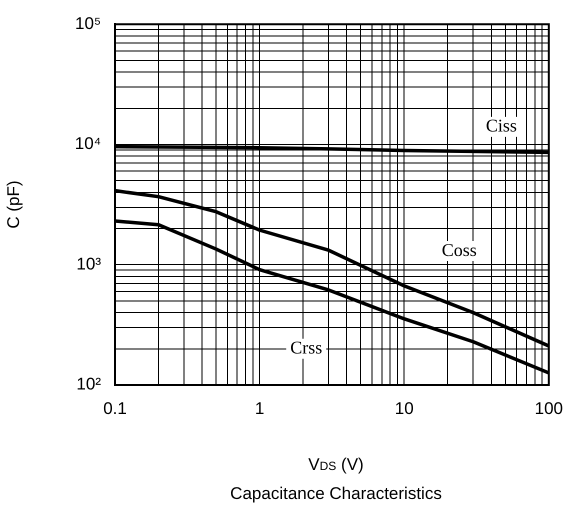 The height and width of the screenshot is (516, 577). I want to click on y-axis-title: C (pF), so click(13, 204).